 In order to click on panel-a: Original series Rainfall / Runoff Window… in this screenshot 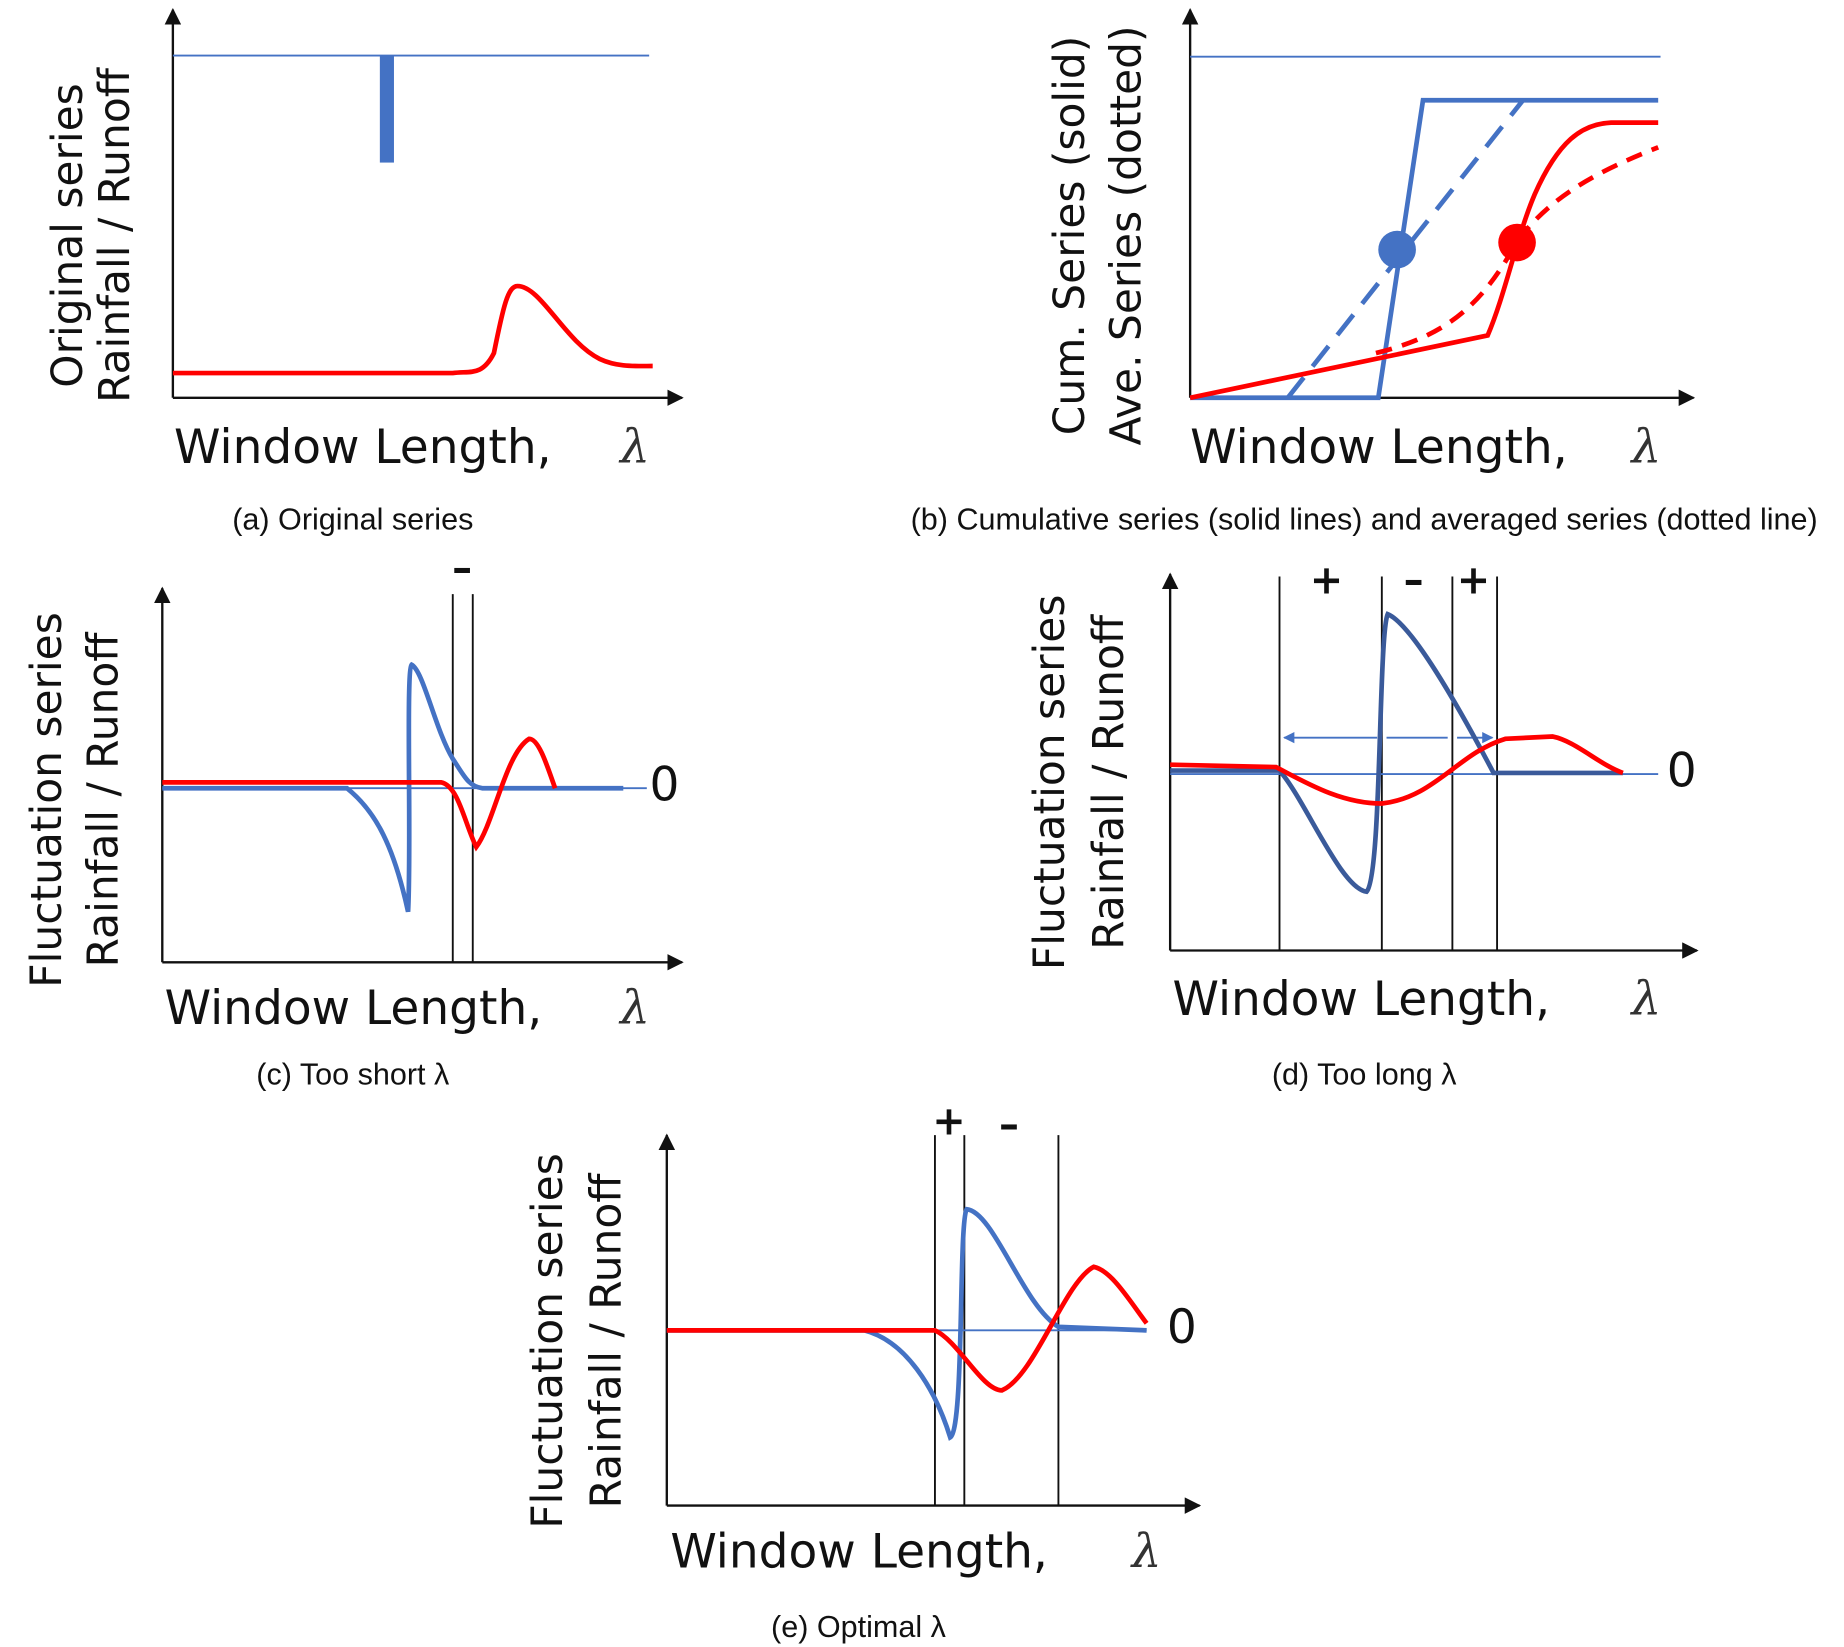, I will do `click(363, 272)`.